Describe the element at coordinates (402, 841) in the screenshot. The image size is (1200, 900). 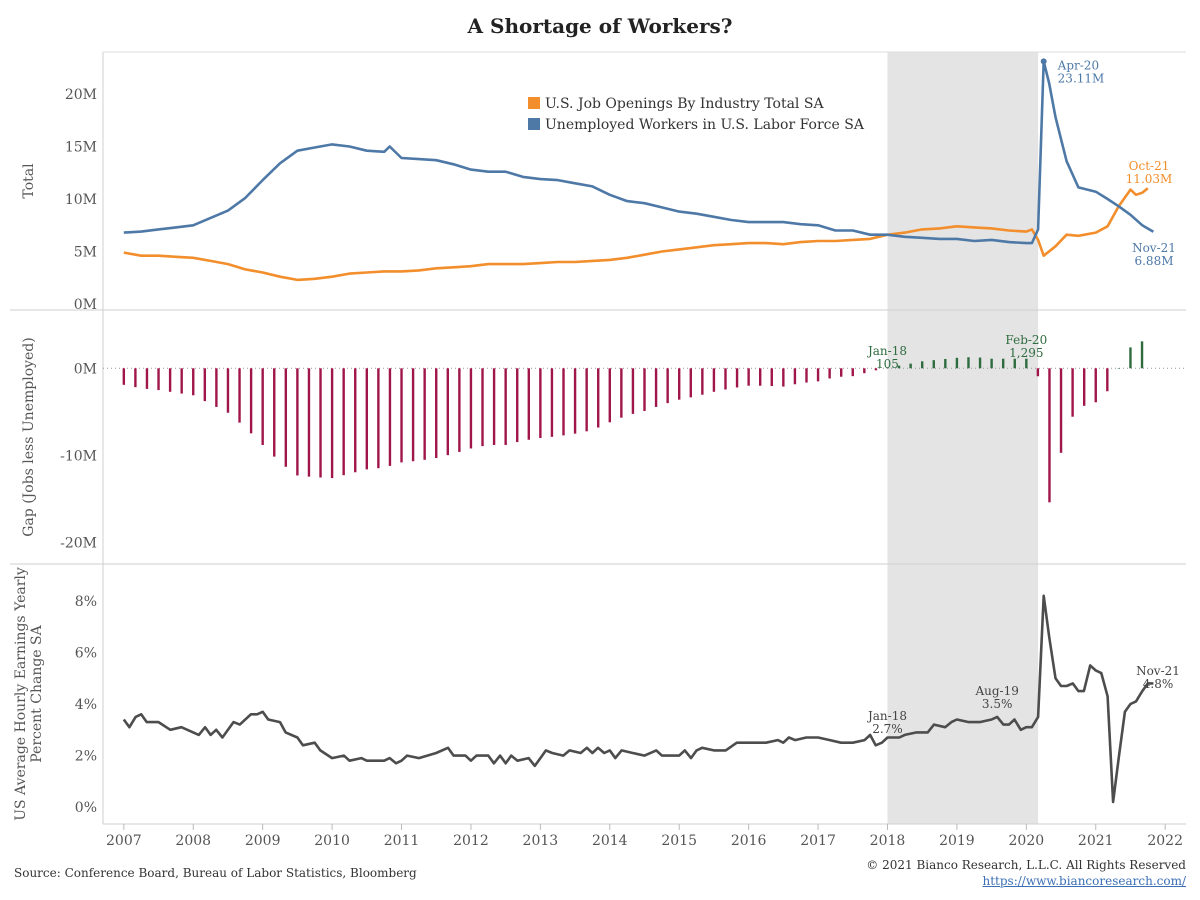
I see `x-tick-label: 2011` at that location.